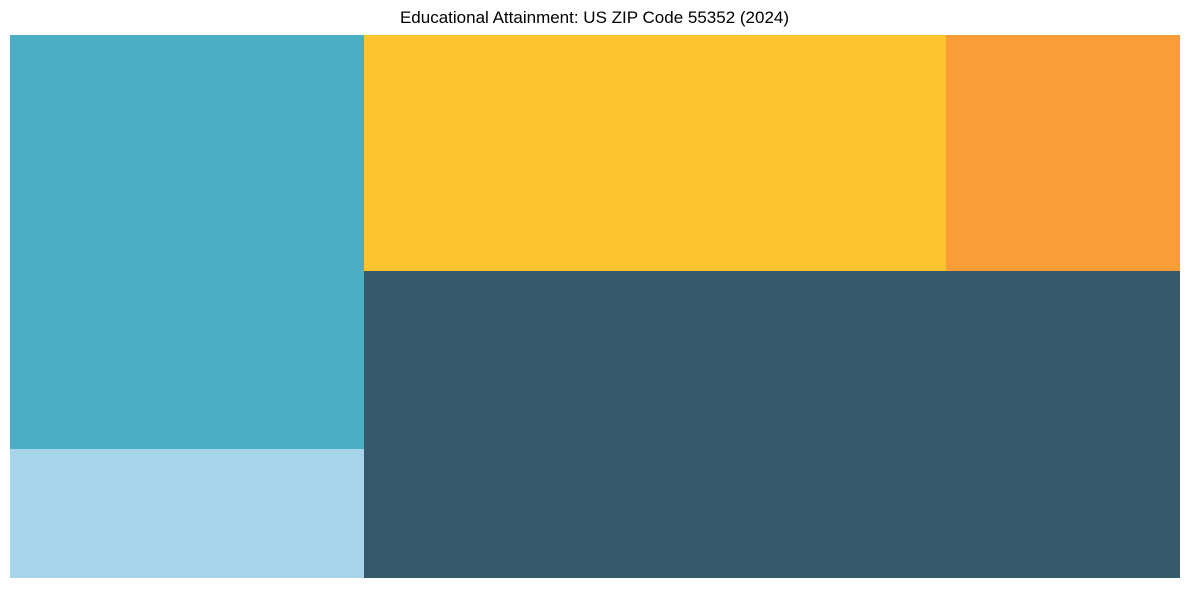 The image size is (1189, 590). Describe the element at coordinates (187, 513) in the screenshot. I see `treemap-tile-light-blue` at that location.